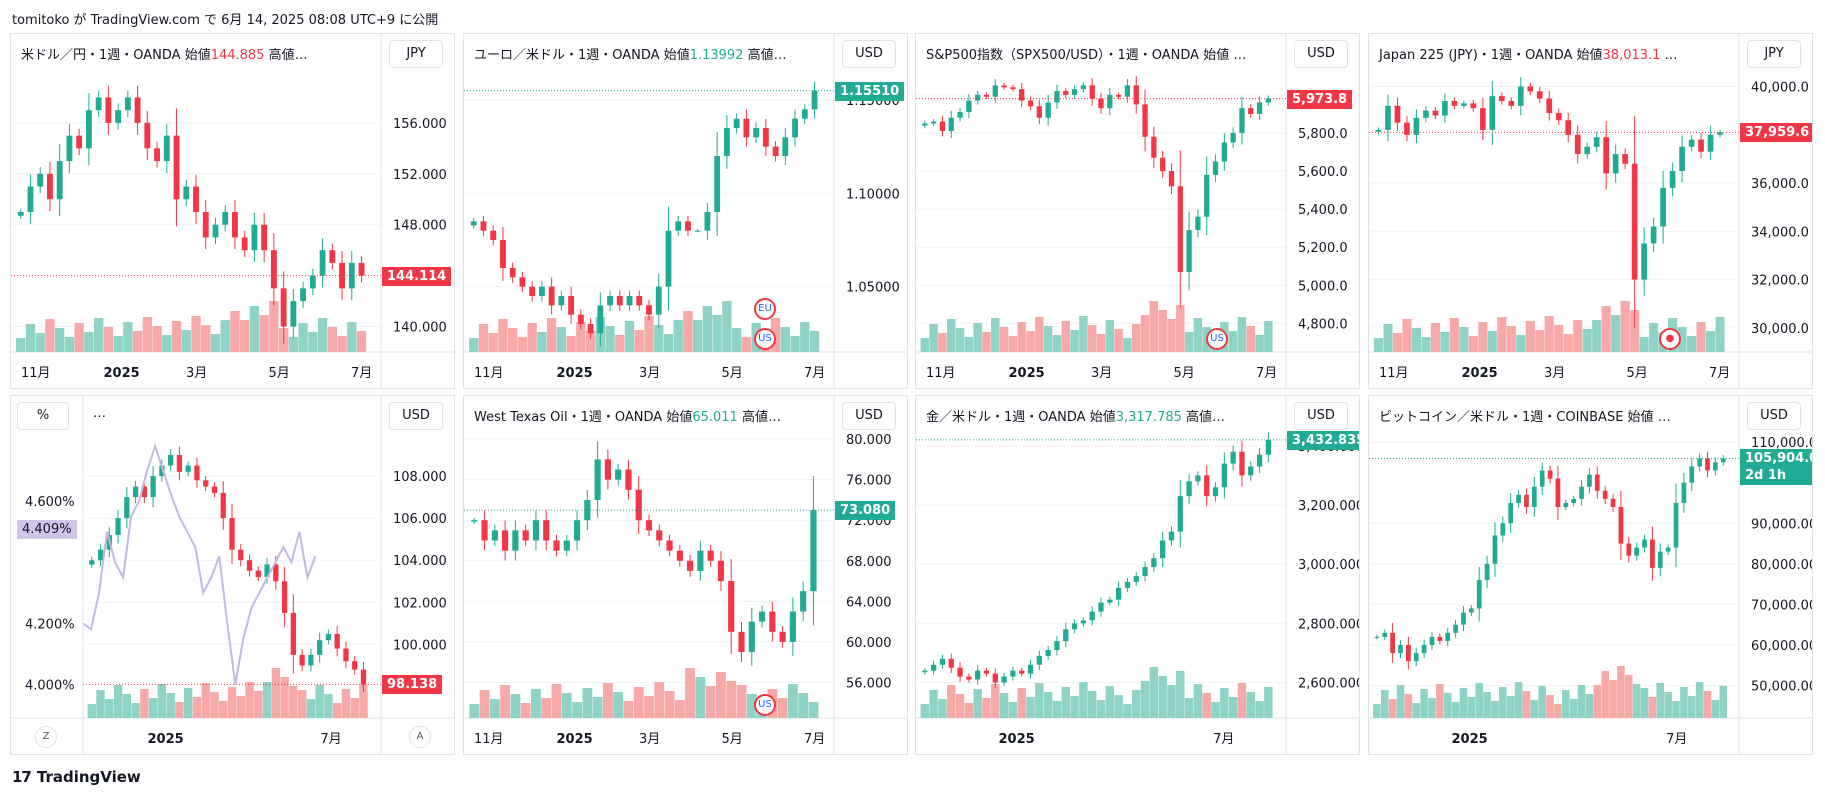 The image size is (1825, 798). I want to click on percent-unit-button: %, so click(43, 416).